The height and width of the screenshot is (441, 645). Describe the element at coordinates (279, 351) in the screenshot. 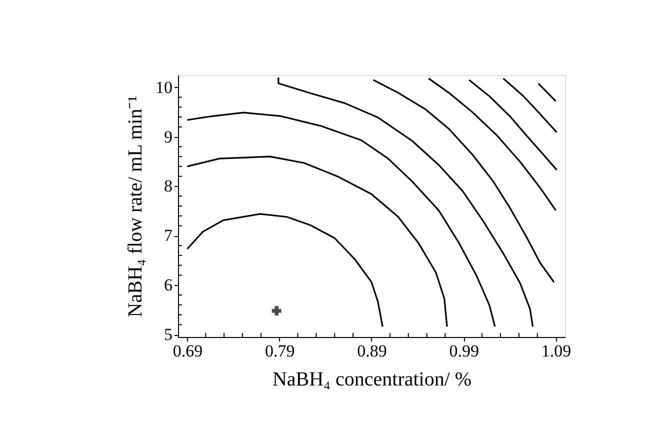

I see `x-tick-label: 0.79` at that location.